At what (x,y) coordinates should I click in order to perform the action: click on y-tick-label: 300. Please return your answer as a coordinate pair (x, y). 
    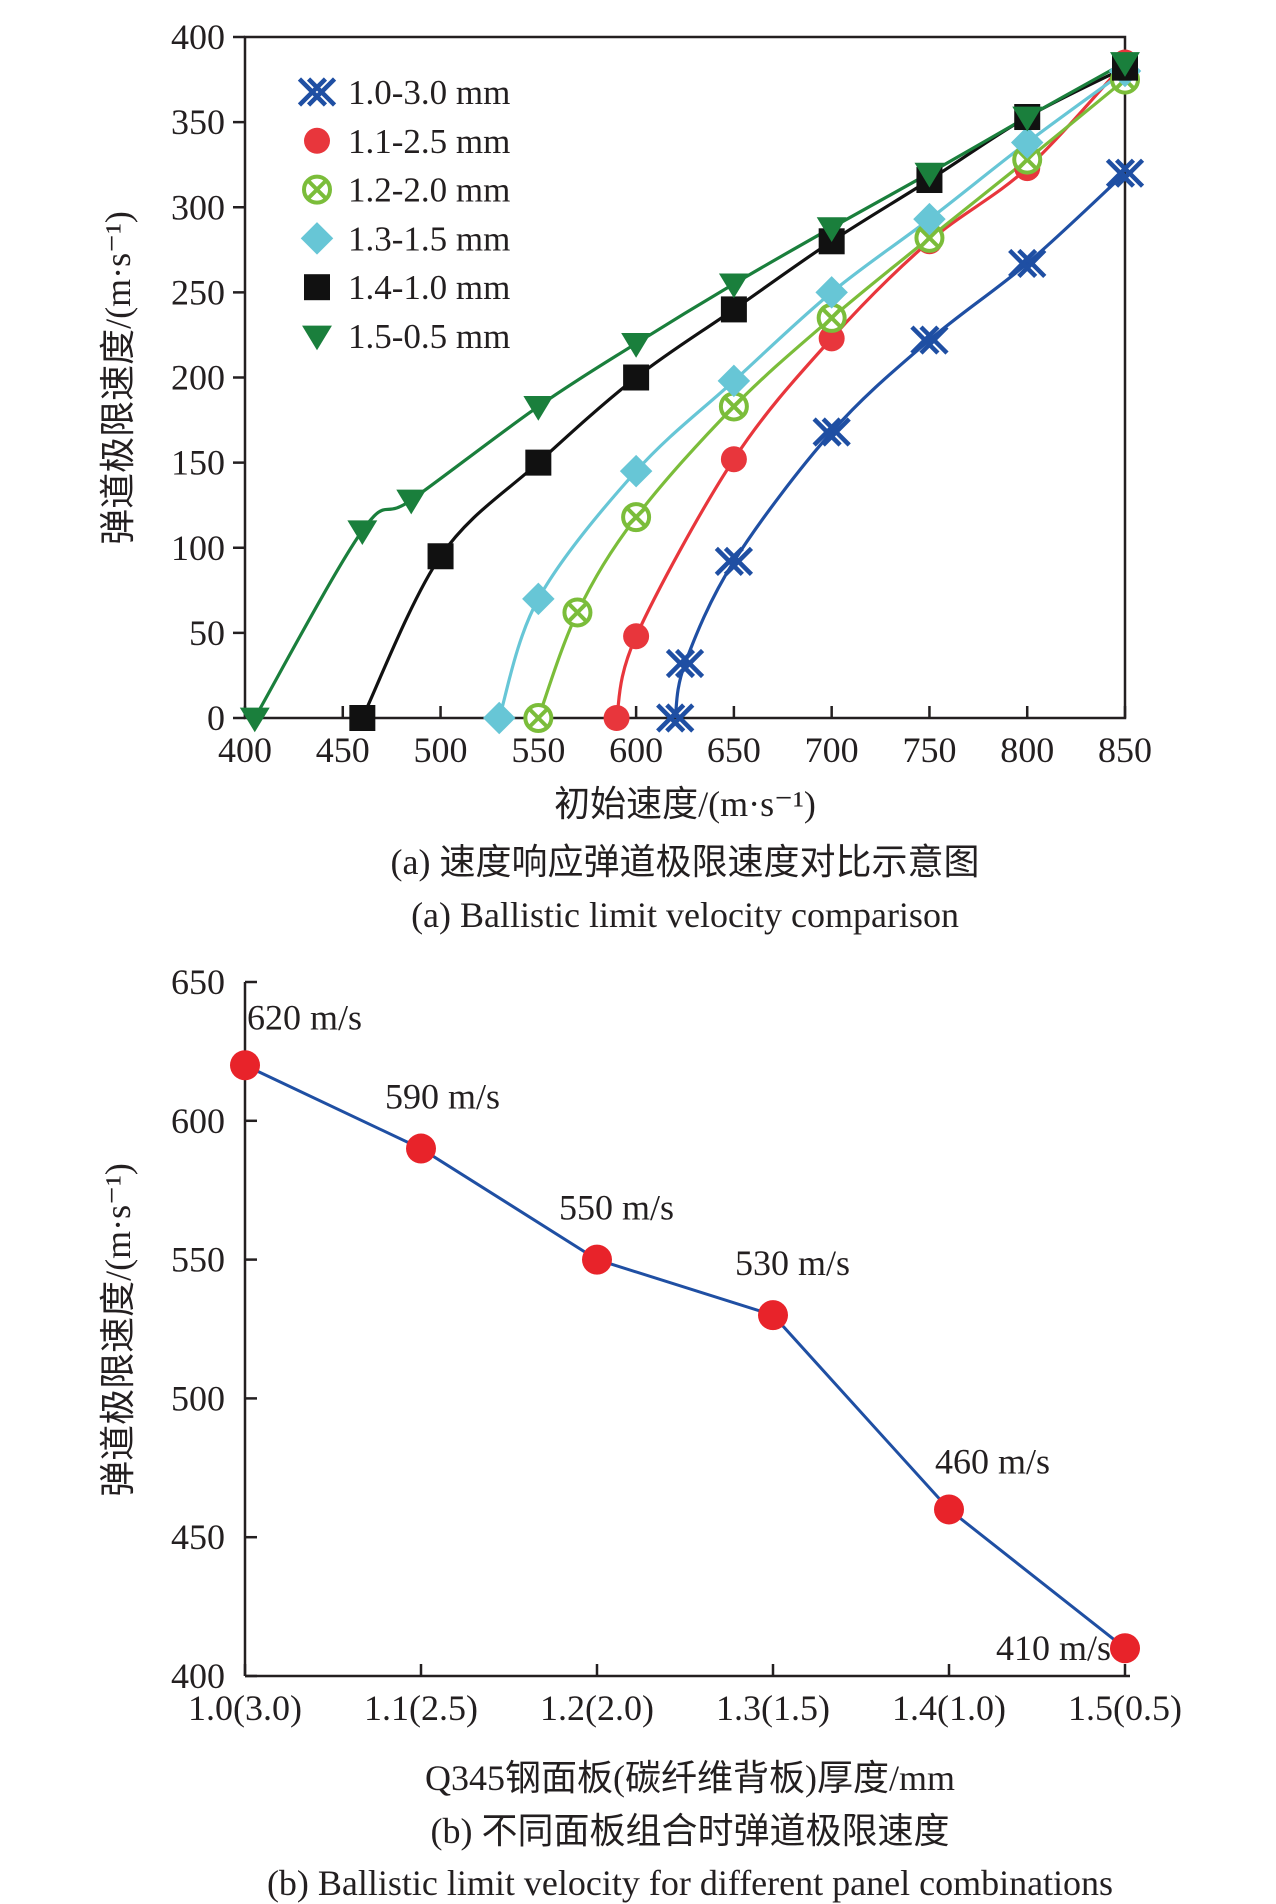
    Looking at the image, I should click on (198, 207).